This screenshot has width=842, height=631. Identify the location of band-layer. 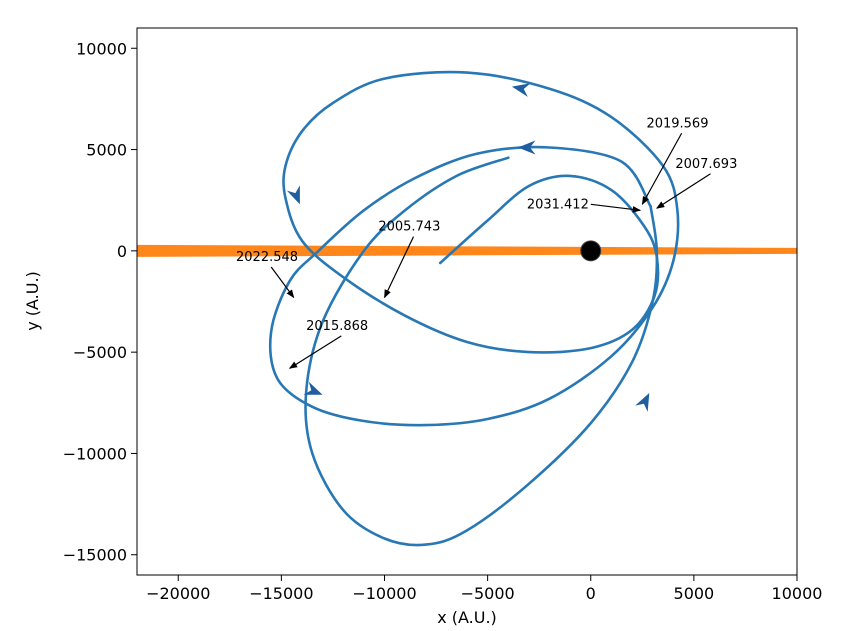
(467, 250).